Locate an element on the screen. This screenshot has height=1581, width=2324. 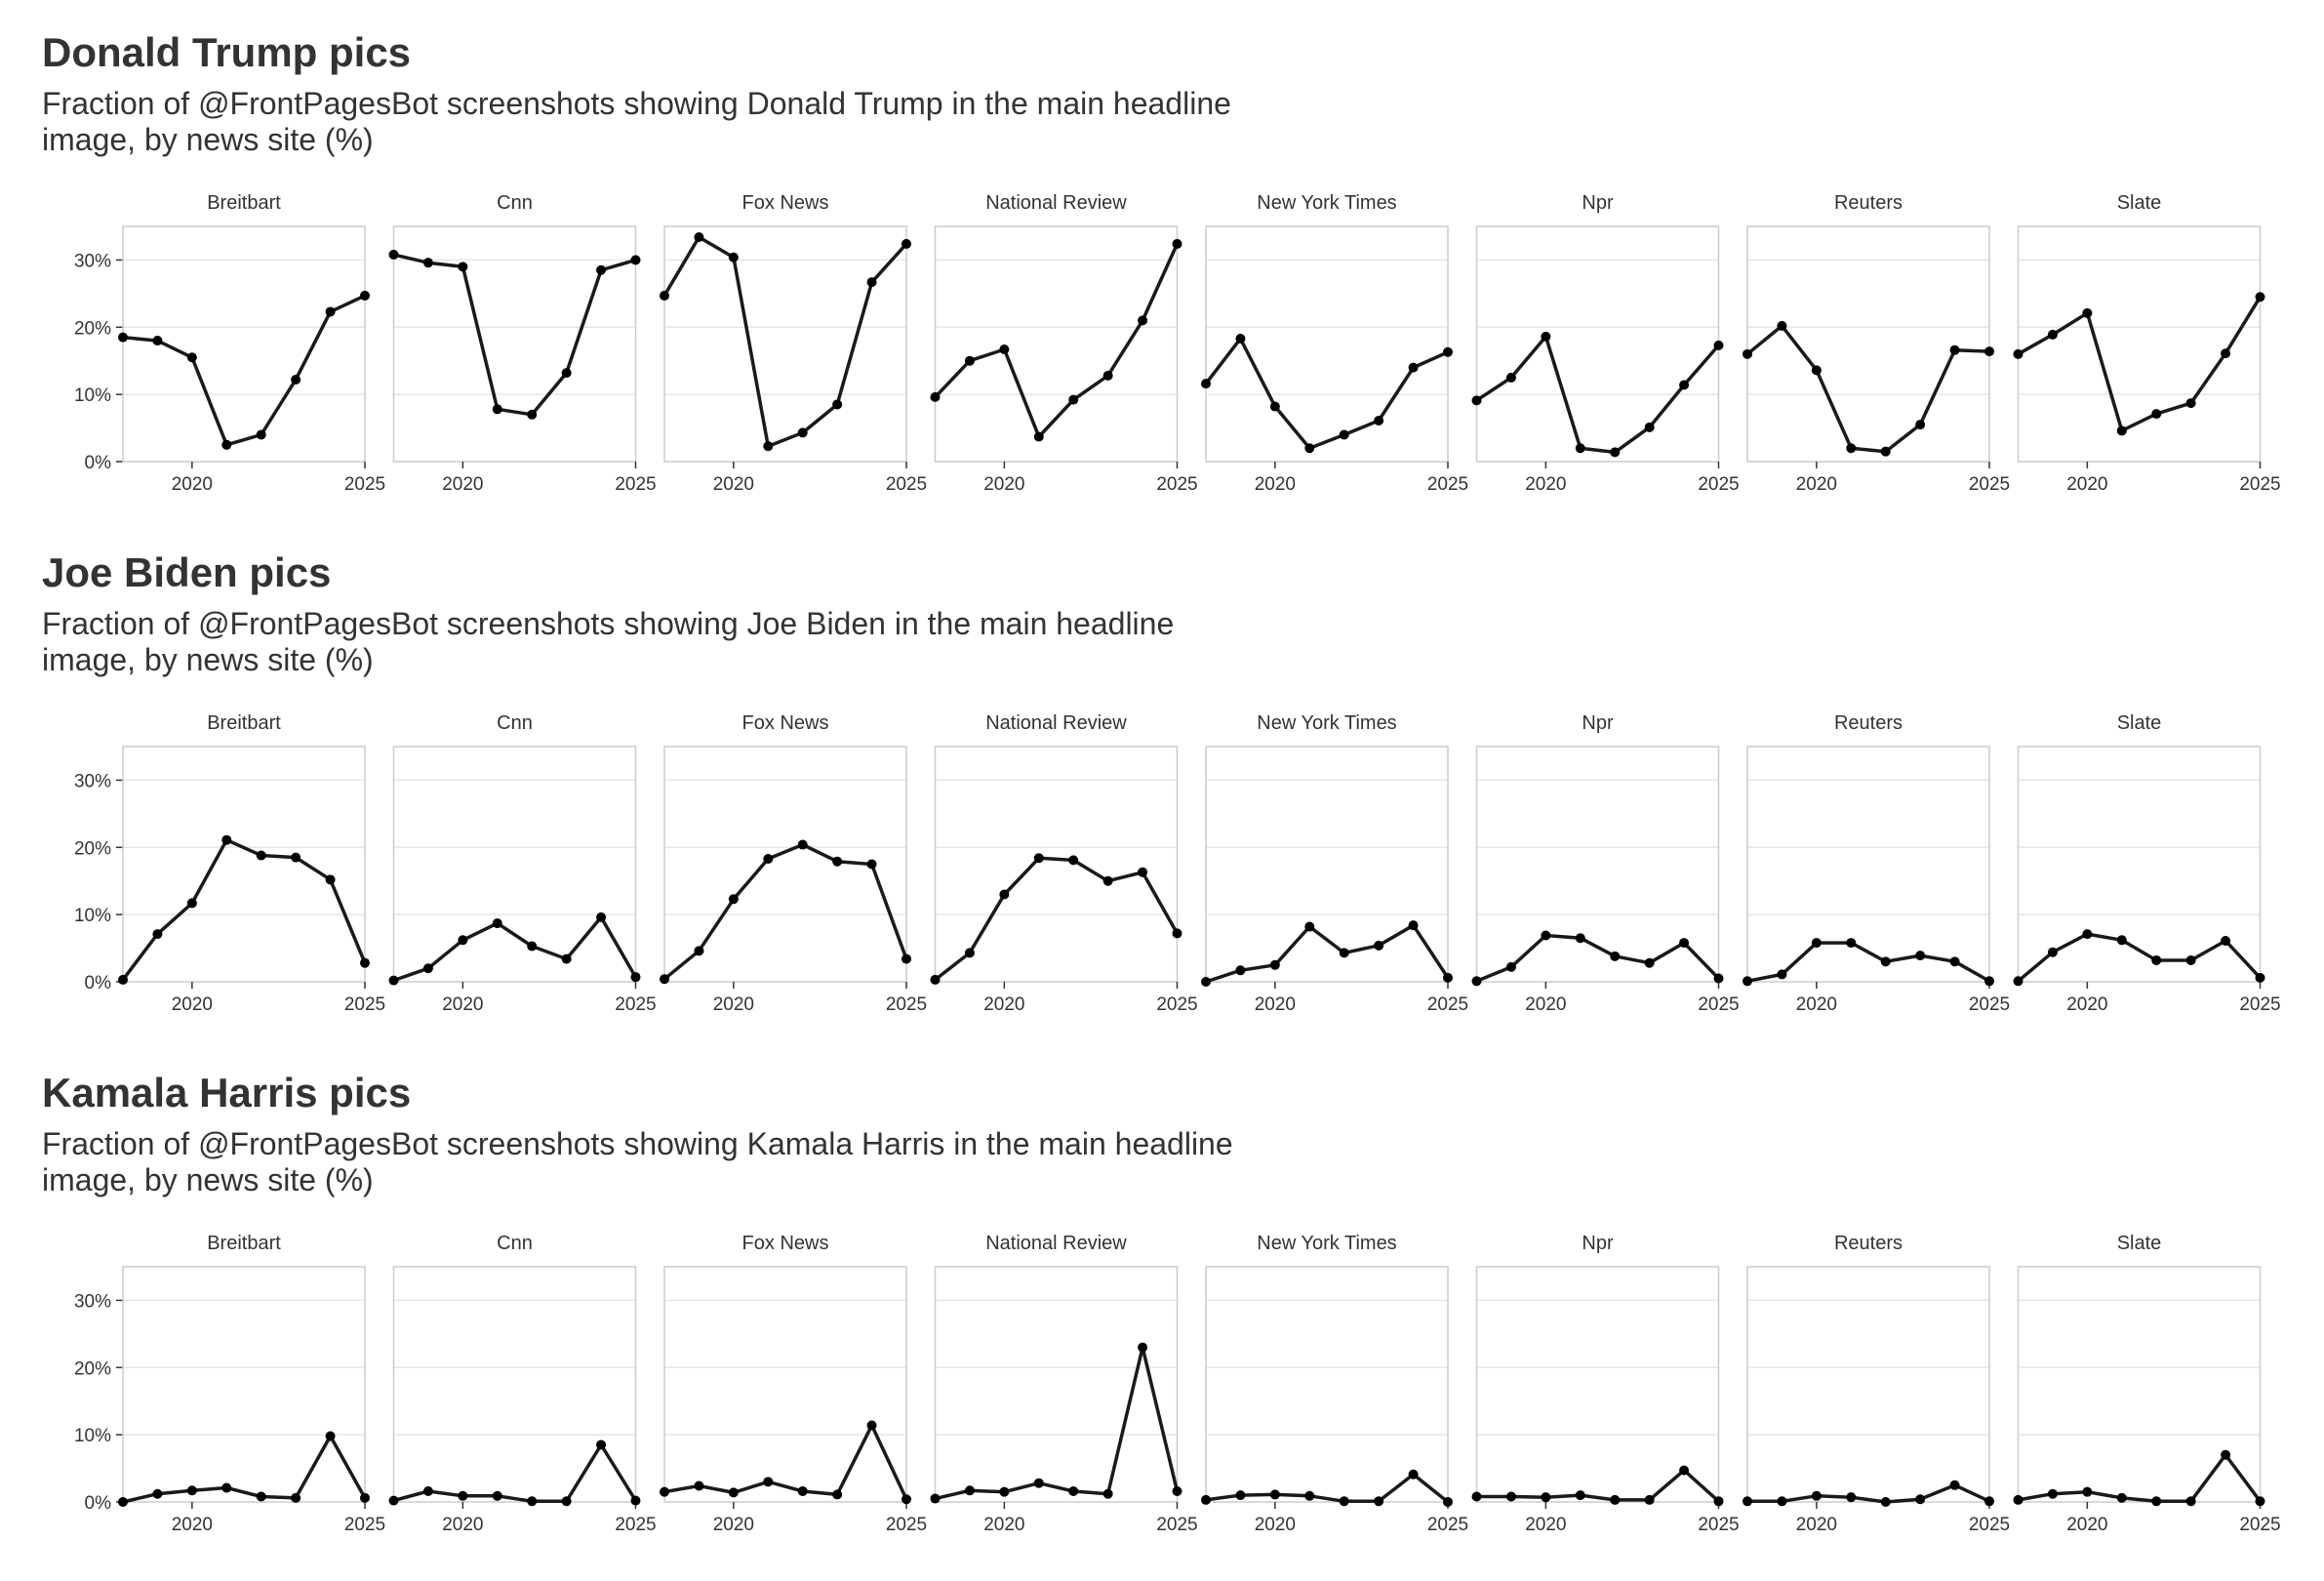
facet-label: Fox News is located at coordinates (785, 1244).